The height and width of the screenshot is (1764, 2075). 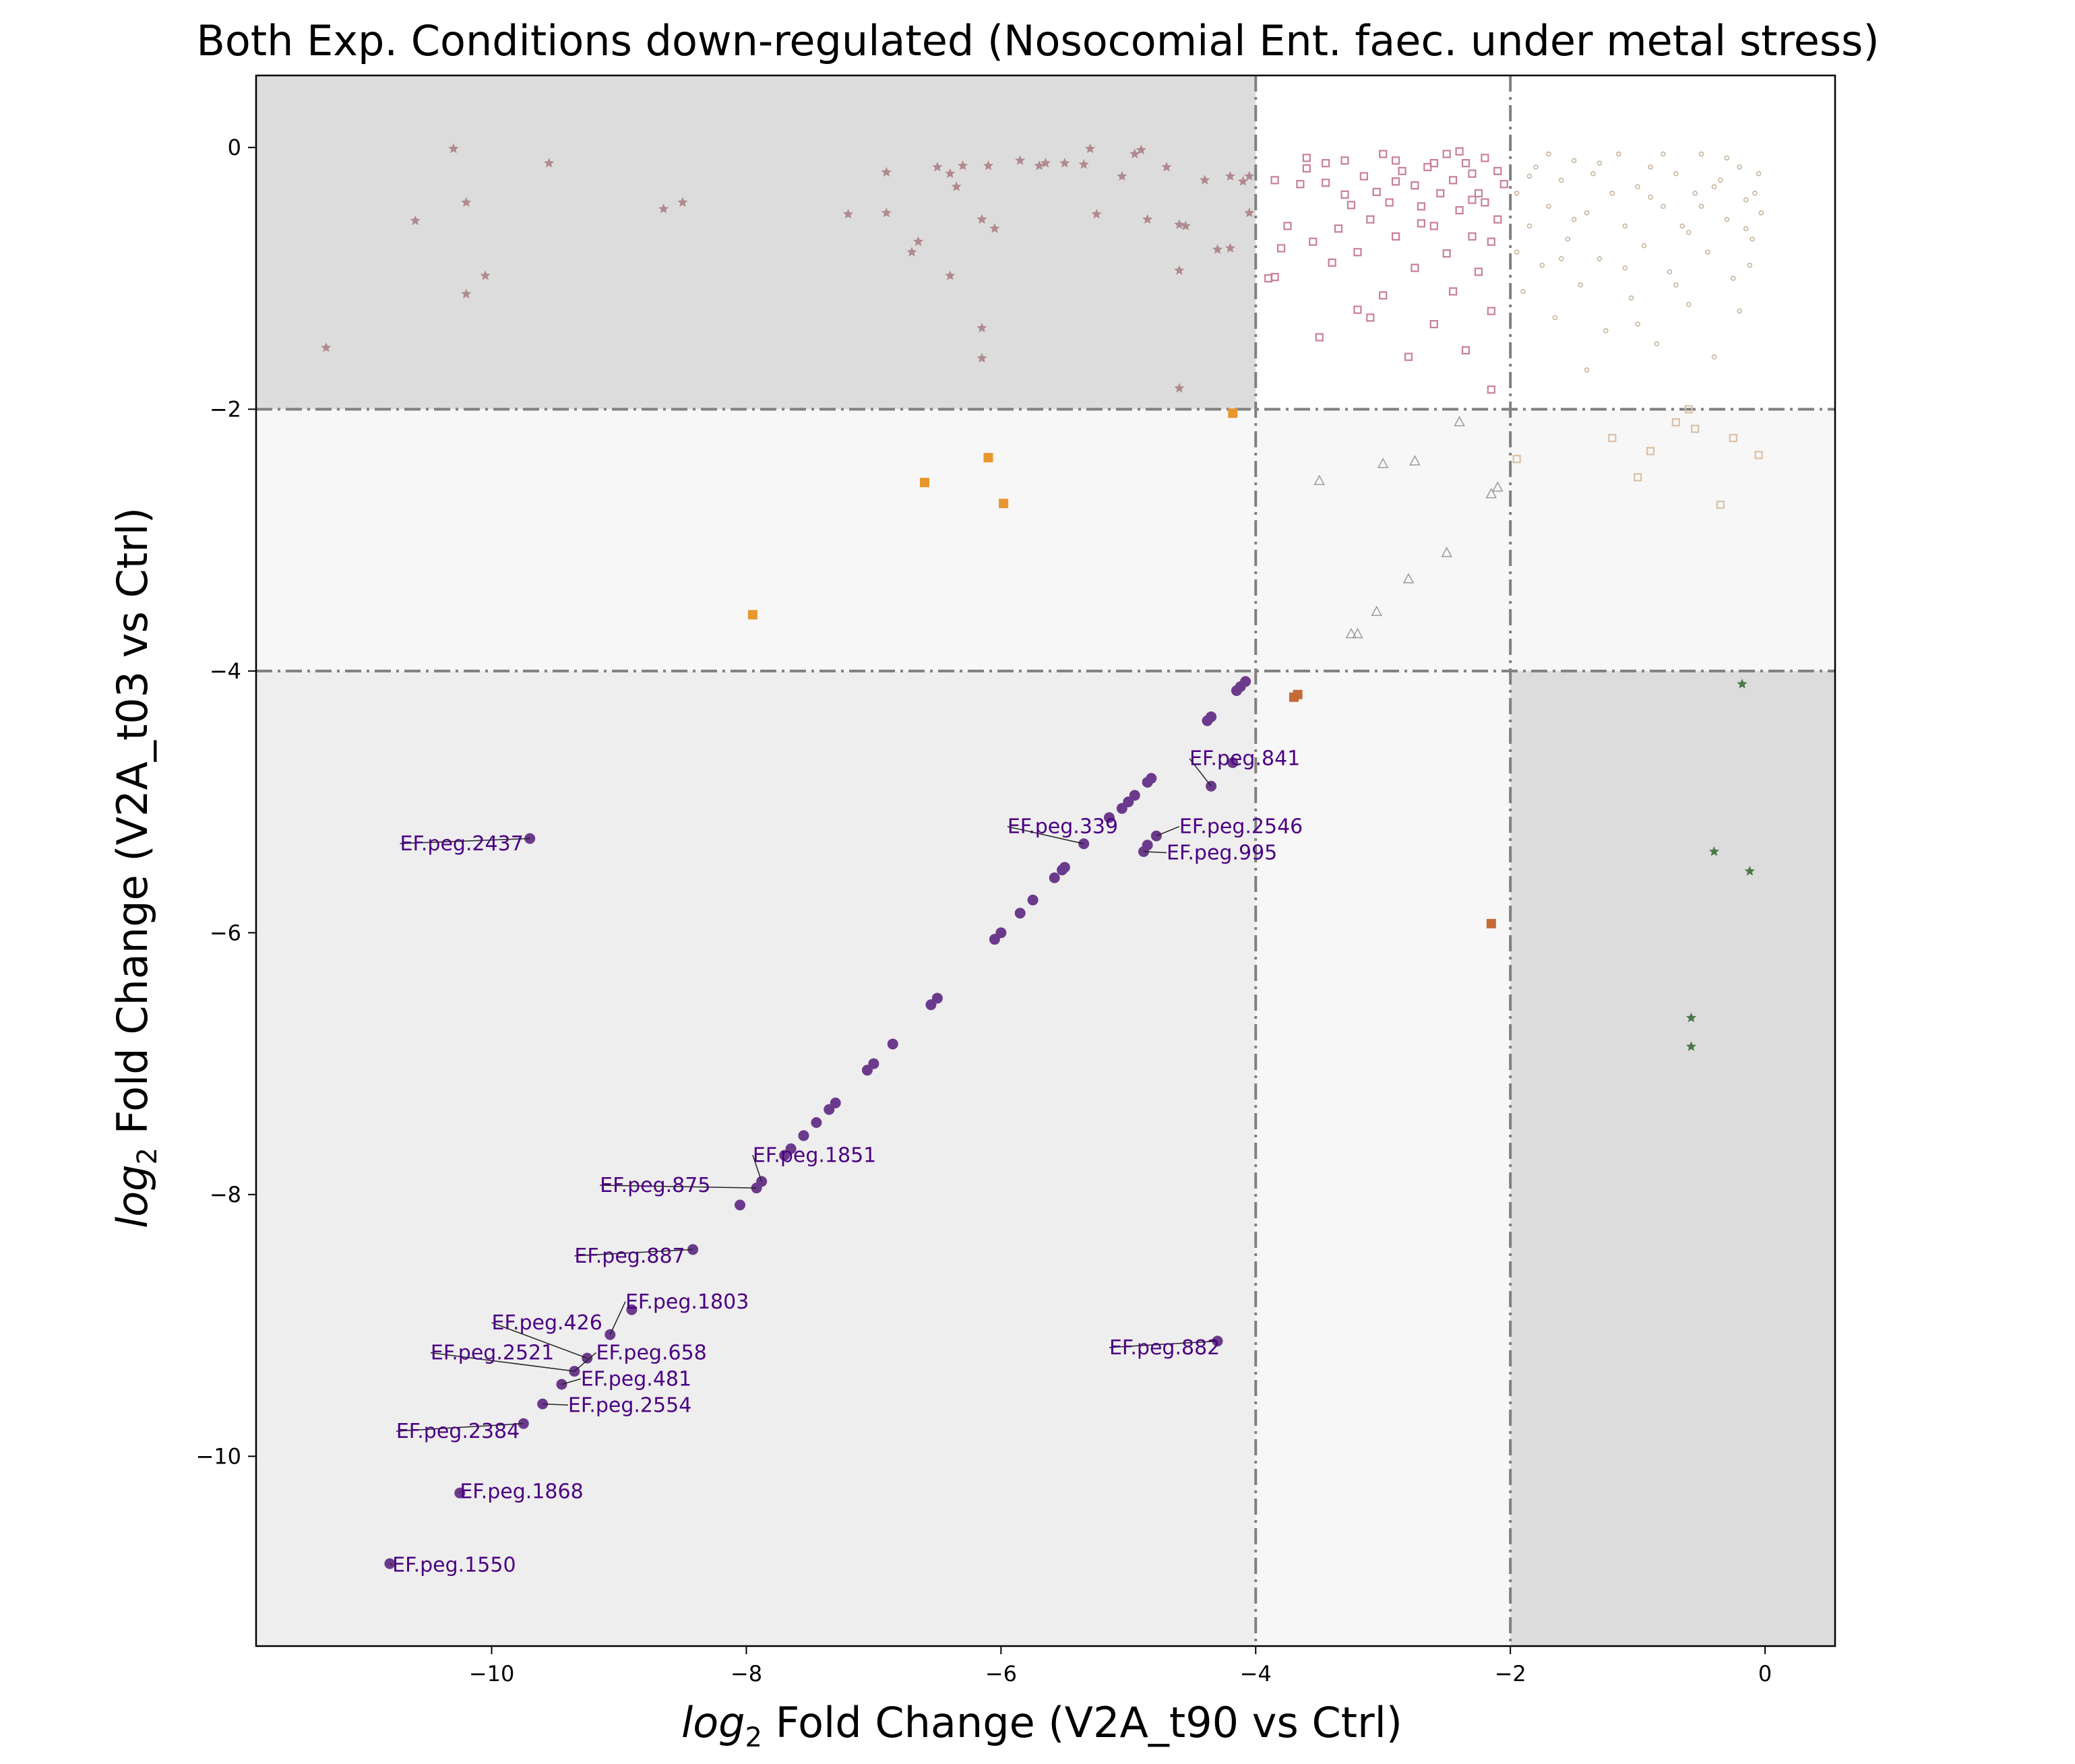 I want to click on annotation-label-9: EF.peg.426, so click(x=547, y=1323).